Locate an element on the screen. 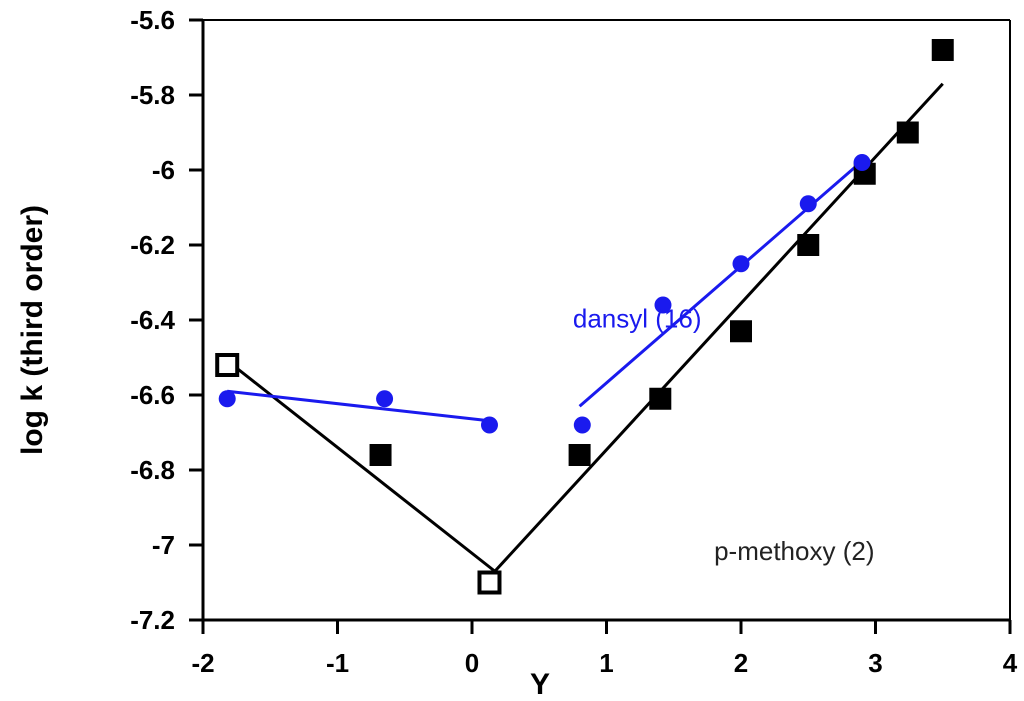 The width and height of the screenshot is (1024, 701). y-tick-label: -7 is located at coordinates (163, 545).